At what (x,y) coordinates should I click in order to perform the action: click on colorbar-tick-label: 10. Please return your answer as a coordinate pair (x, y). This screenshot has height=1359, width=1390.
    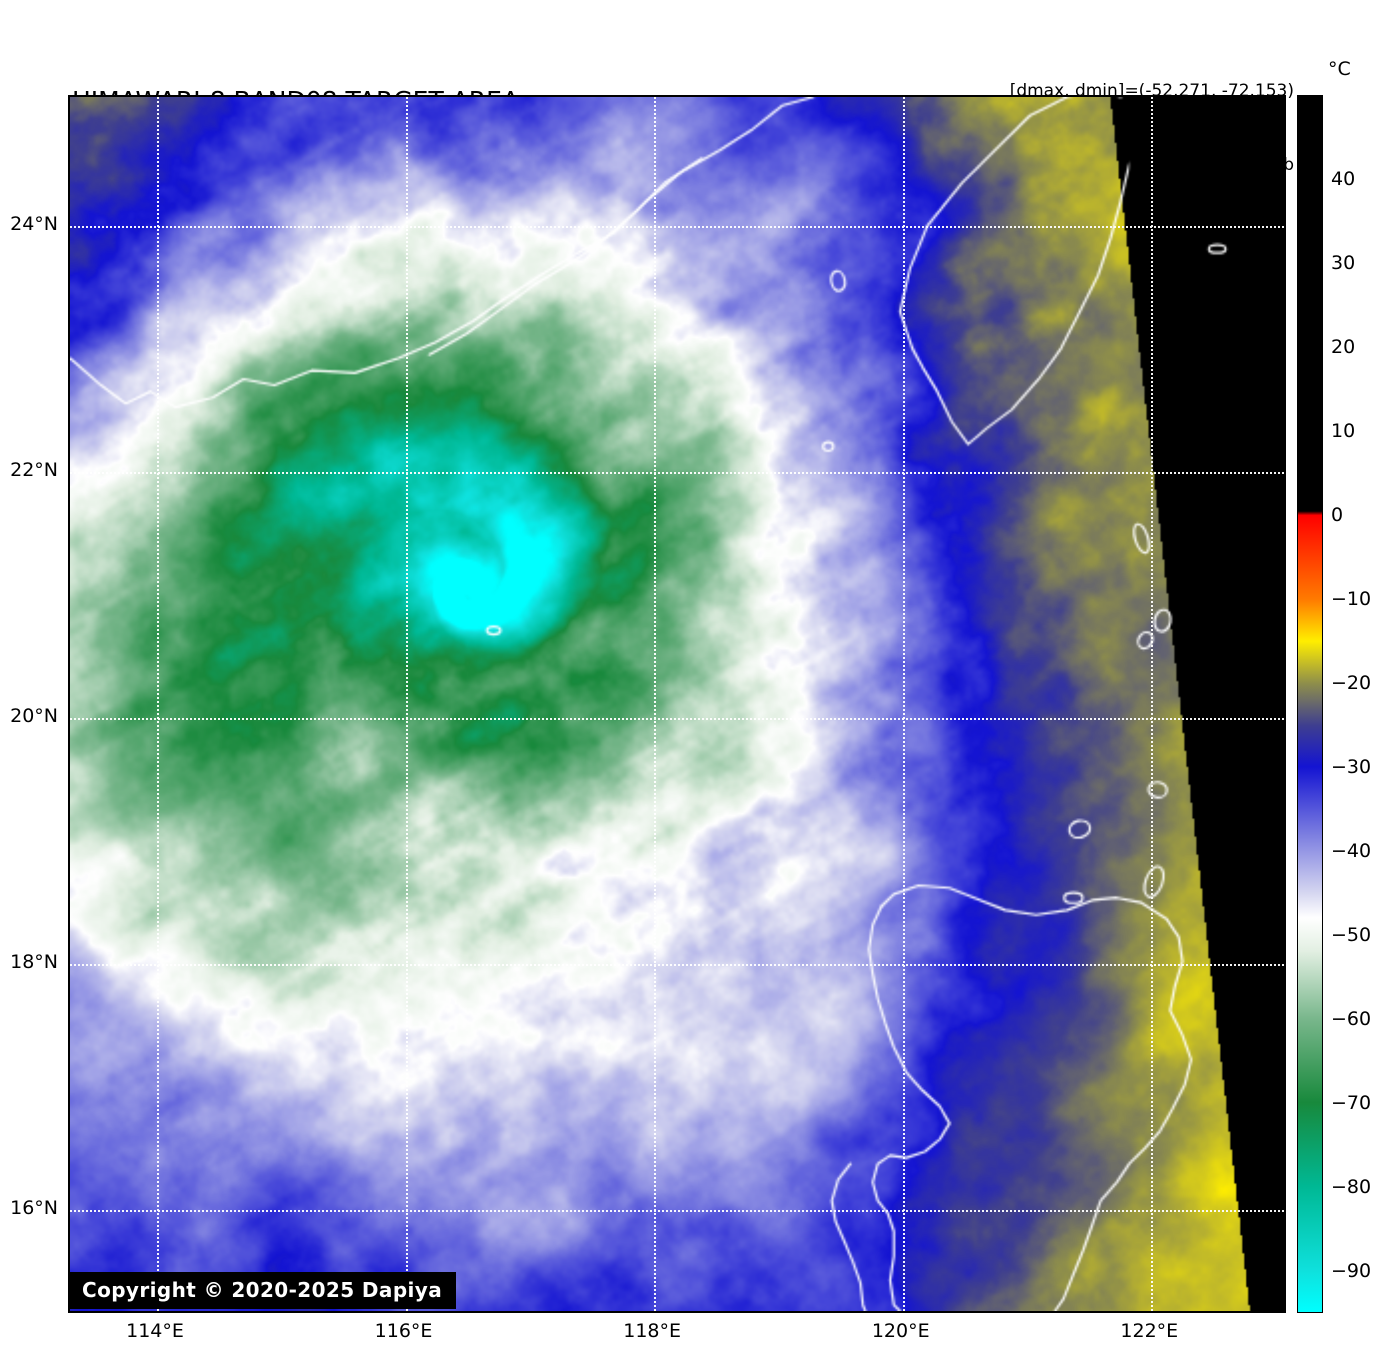
    Looking at the image, I should click on (1343, 431).